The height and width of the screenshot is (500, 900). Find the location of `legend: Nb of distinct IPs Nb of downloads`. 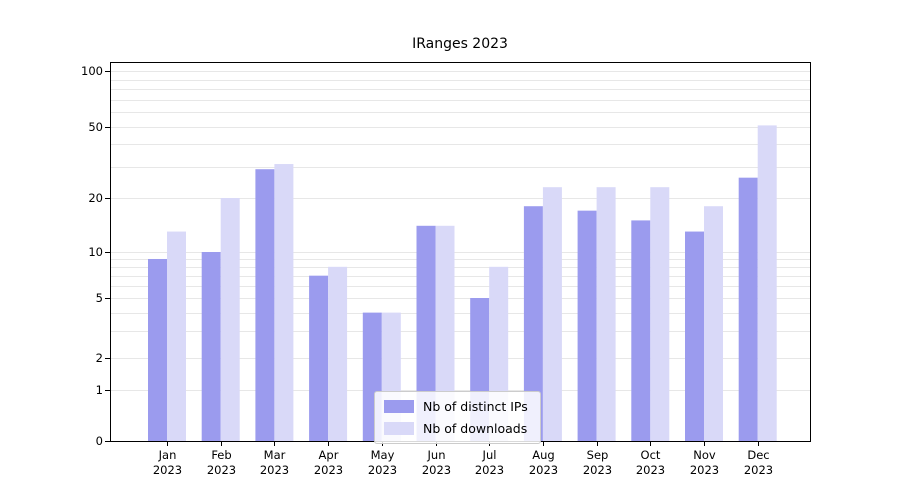

legend: Nb of distinct IPs Nb of downloads is located at coordinates (457, 417).